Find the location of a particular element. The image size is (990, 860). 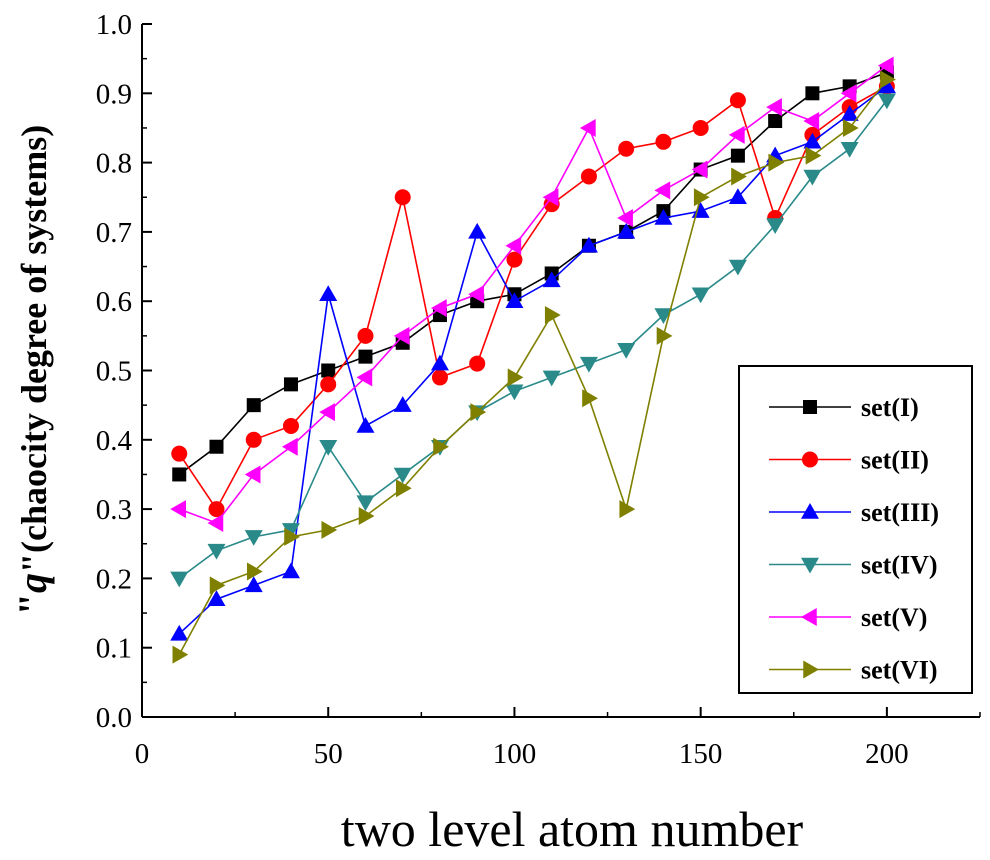

legend-item: set(II) is located at coordinates (849, 460).